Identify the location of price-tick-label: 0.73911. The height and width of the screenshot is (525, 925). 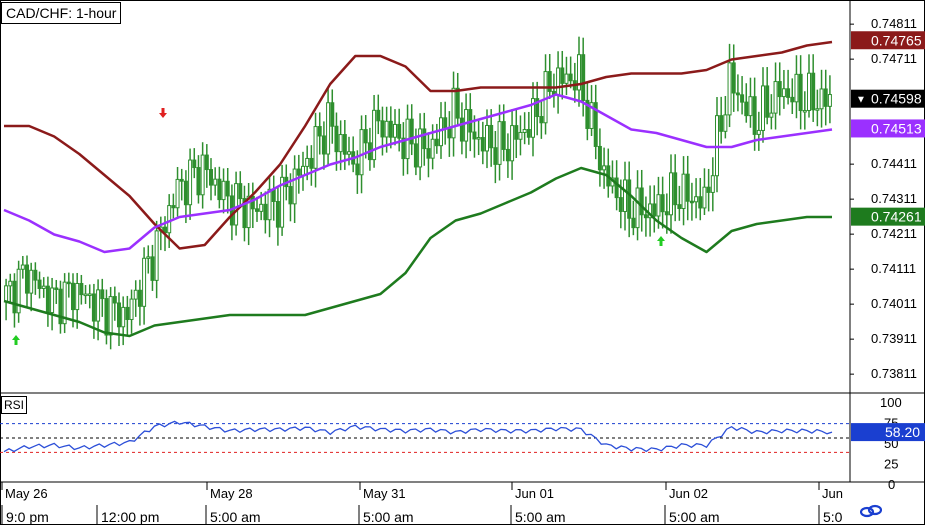
(894, 338).